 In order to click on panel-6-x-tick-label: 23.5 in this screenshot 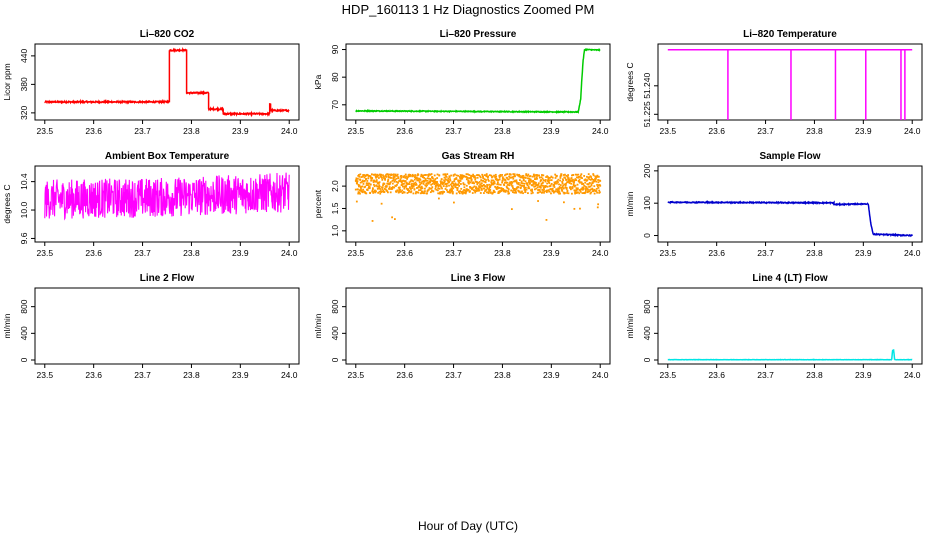, I will do `click(668, 253)`.